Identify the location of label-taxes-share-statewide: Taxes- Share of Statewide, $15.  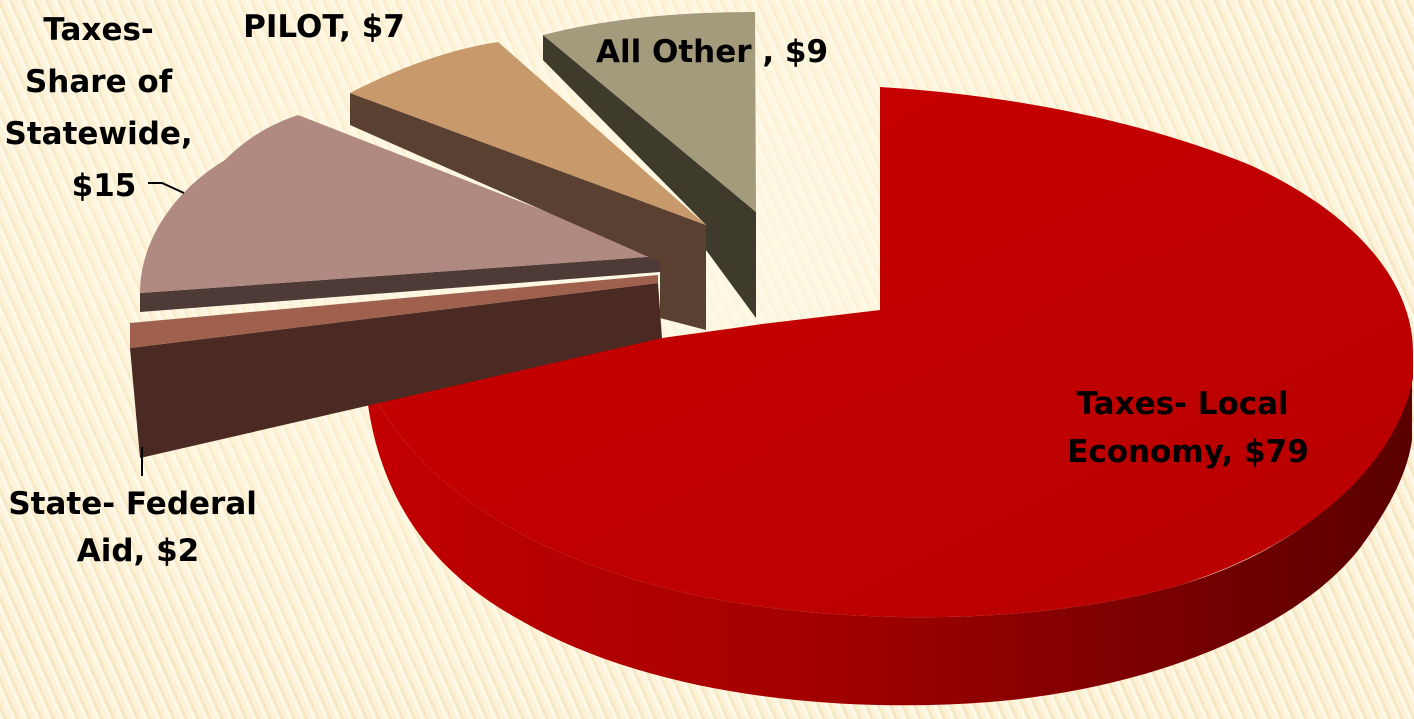
(104, 108).